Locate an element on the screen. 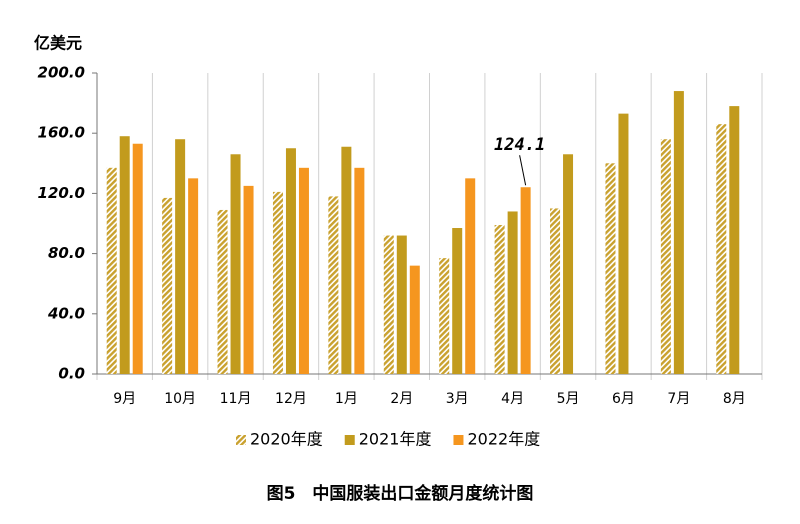 Image resolution: width=800 pixels, height=524 pixels. x-tick-label: 2月 is located at coordinates (401, 399).